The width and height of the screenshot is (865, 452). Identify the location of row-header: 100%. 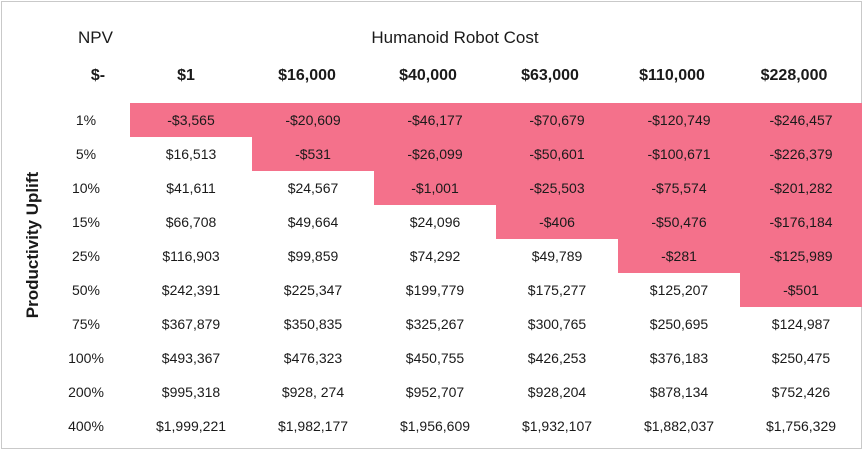
(86, 358).